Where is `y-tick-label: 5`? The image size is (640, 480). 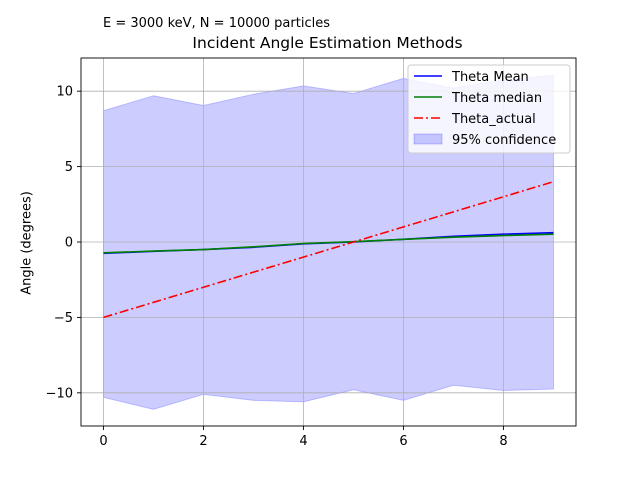
y-tick-label: 5 is located at coordinates (69, 167).